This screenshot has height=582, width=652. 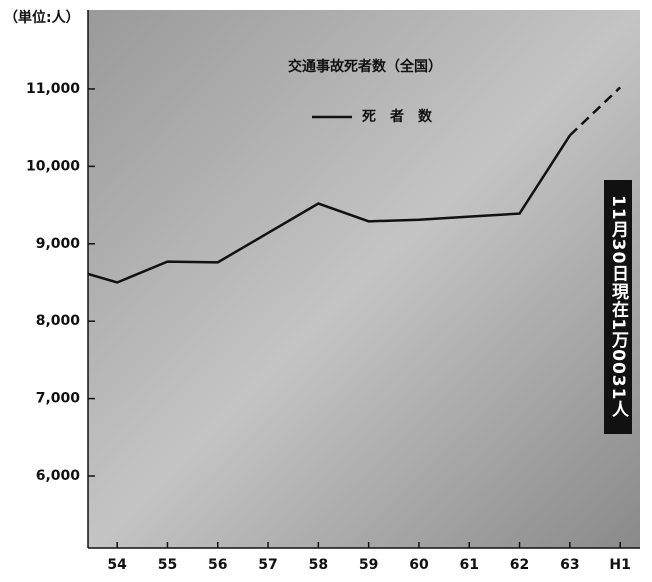 What do you see at coordinates (42, 17) in the screenshot?
I see `unit-label: （単位:人）` at bounding box center [42, 17].